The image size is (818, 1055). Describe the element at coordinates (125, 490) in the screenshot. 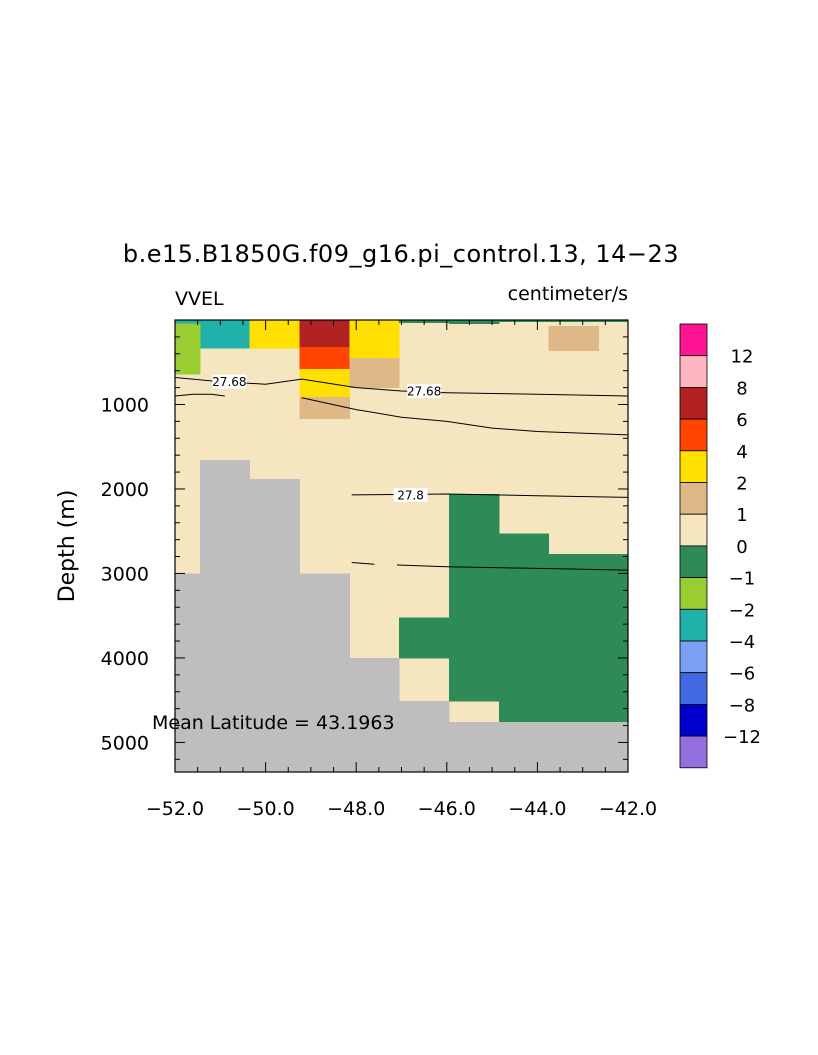

I see `y-tick-label: 2000` at that location.